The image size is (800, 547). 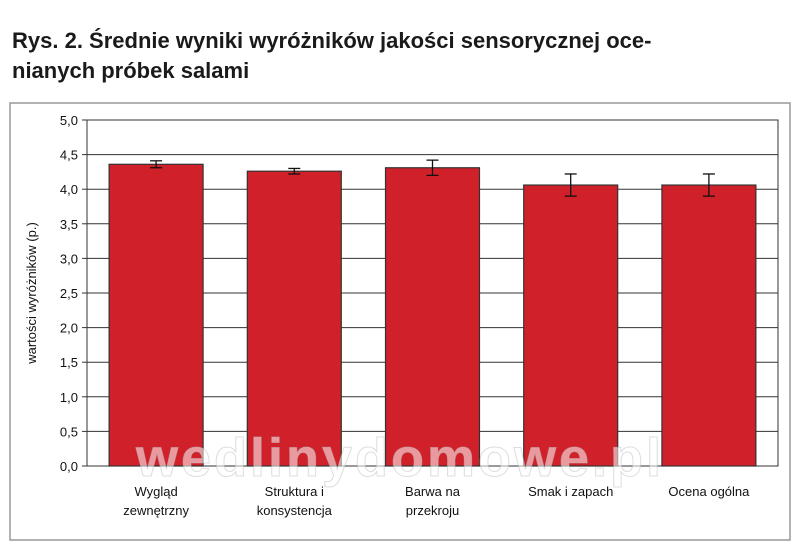 What do you see at coordinates (69, 120) in the screenshot?
I see `y-tick-label: 5,0` at bounding box center [69, 120].